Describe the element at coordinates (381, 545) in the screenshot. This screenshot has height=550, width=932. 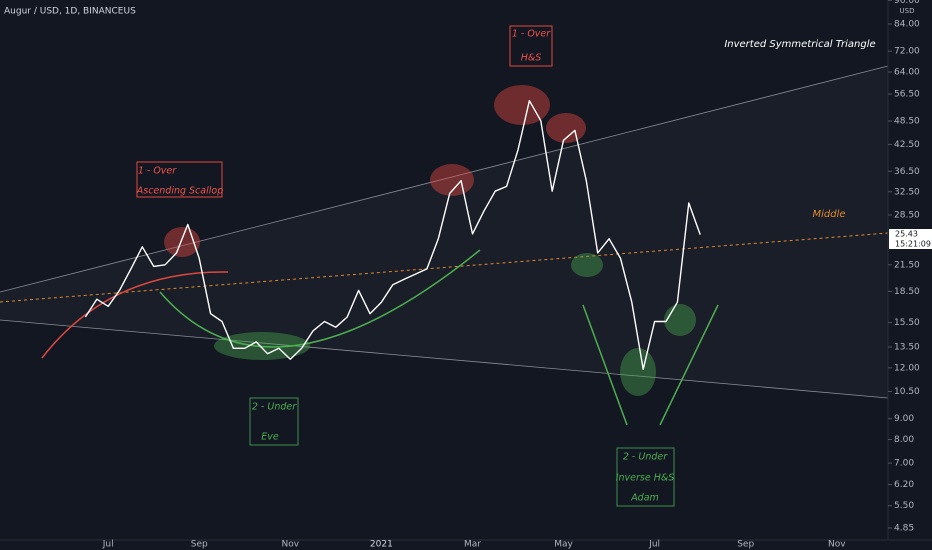
I see `x-tick-label: 2021` at that location.